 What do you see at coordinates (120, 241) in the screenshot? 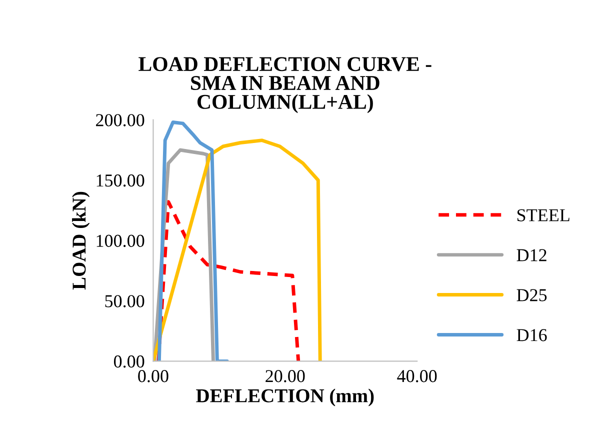
I see `y-tick-label: 100.00` at bounding box center [120, 241].